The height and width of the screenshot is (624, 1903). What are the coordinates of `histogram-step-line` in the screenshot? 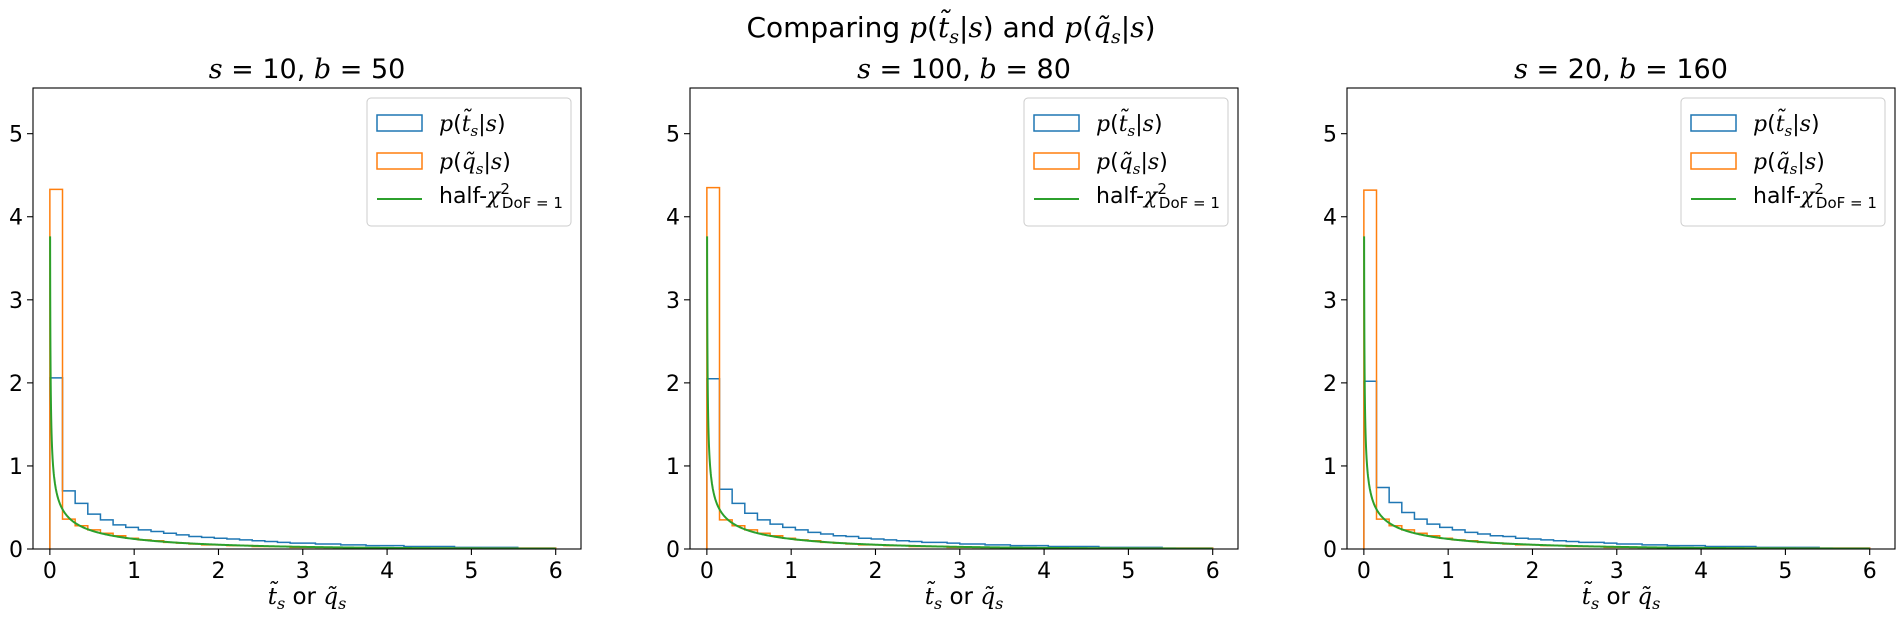 It's located at (303, 463).